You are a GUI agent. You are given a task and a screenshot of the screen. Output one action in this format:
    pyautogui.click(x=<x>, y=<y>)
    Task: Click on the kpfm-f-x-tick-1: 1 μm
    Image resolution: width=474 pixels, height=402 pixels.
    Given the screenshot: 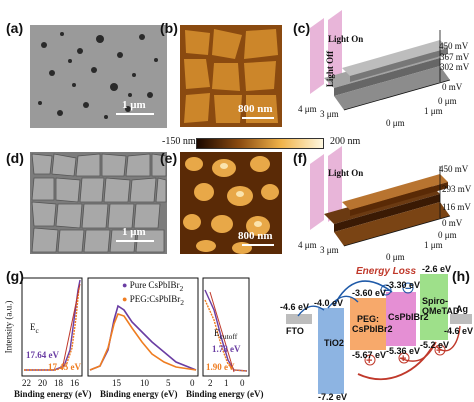 What is the action you would take?
    pyautogui.click(x=433, y=245)
    